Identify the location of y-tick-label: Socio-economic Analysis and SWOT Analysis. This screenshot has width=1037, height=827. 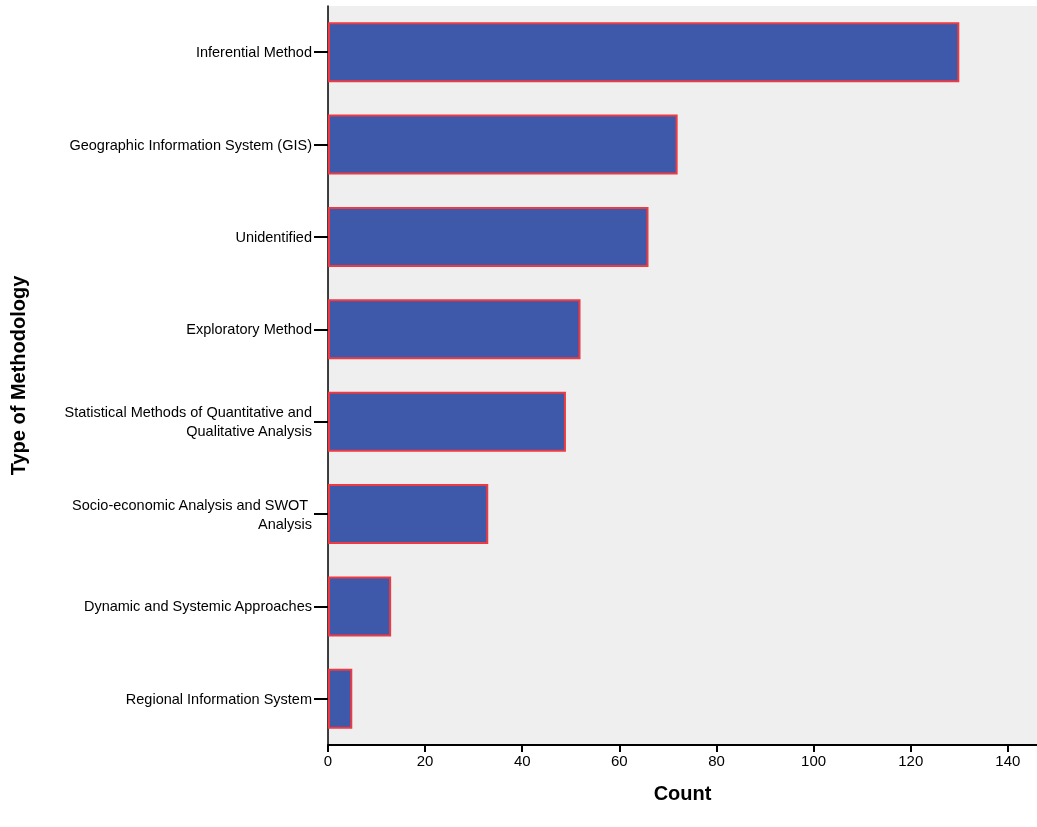
(192, 514).